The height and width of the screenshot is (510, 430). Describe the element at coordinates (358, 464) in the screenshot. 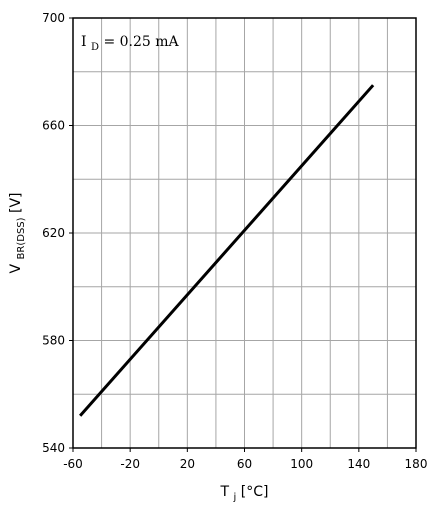

I see `x-tick-label: 140` at that location.